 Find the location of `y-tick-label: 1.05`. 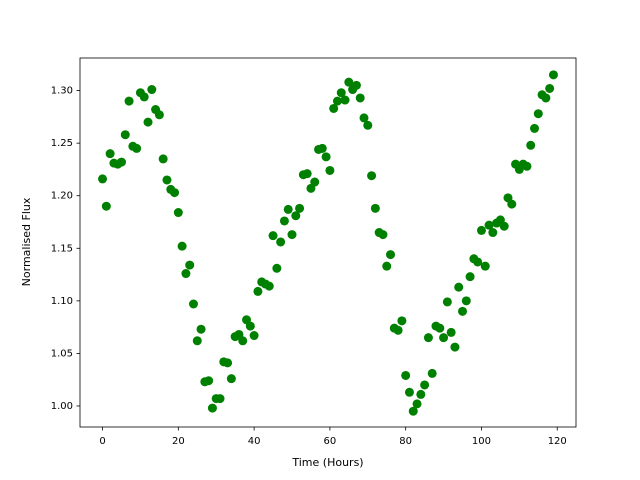

y-tick-label: 1.05 is located at coordinates (62, 353).